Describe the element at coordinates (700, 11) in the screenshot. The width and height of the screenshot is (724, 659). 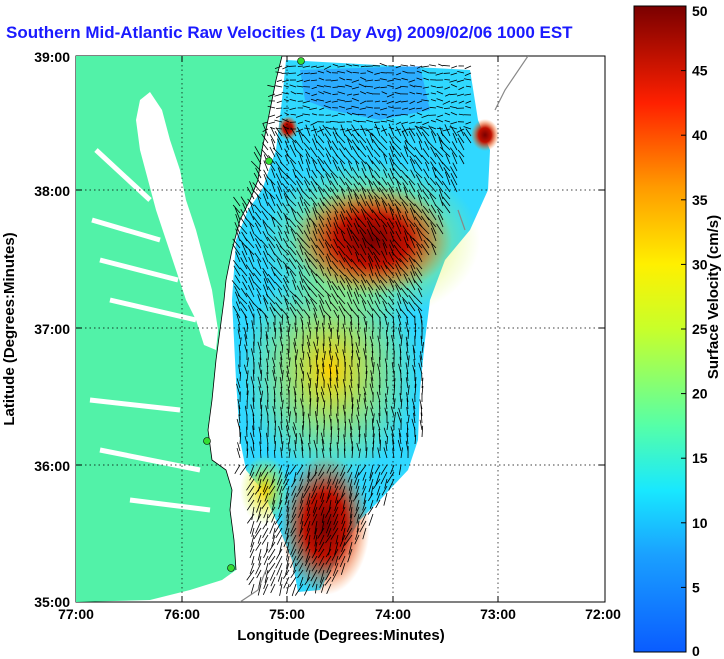
I see `colorbar-tick-label: 50` at that location.